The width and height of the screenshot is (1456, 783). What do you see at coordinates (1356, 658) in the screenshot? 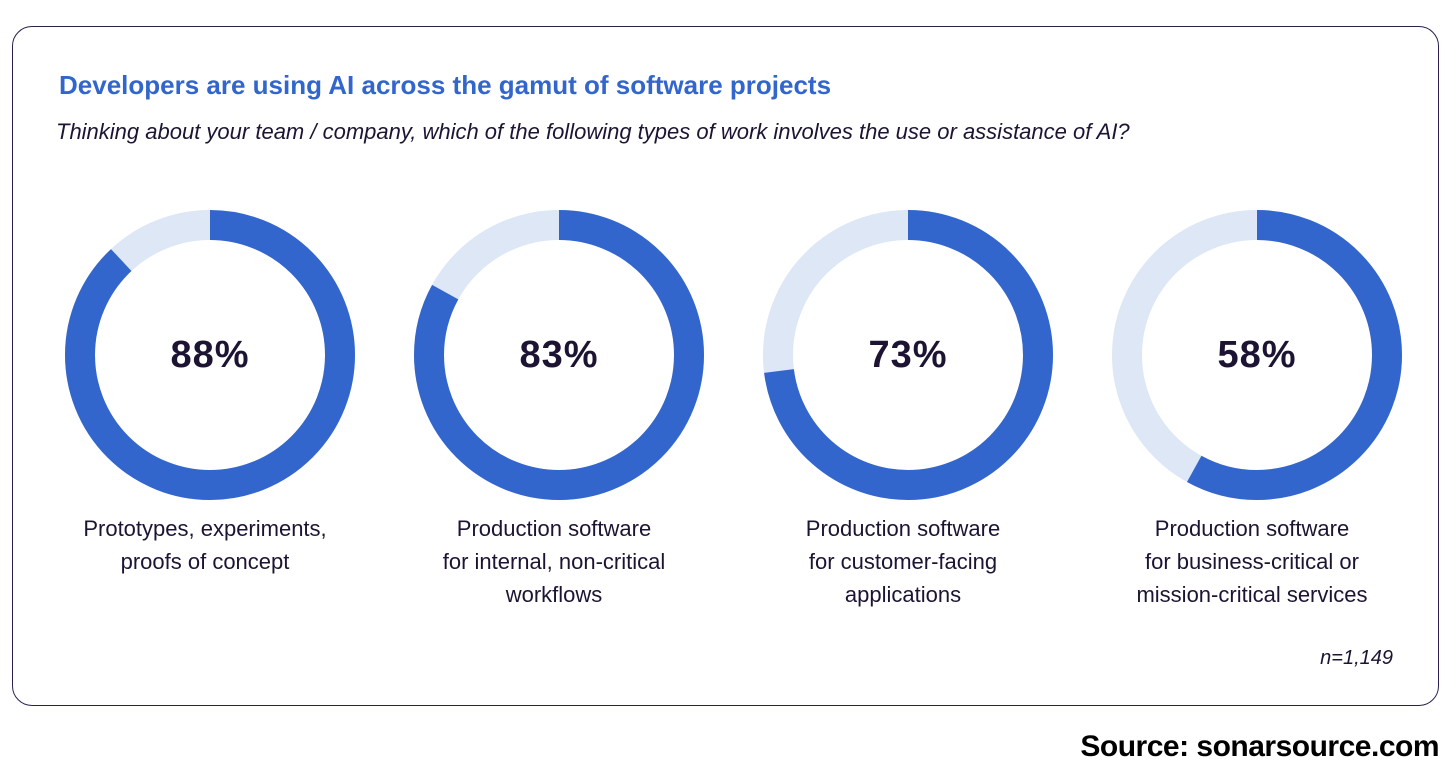
I see `sample-size-note: n=1,149` at bounding box center [1356, 658].